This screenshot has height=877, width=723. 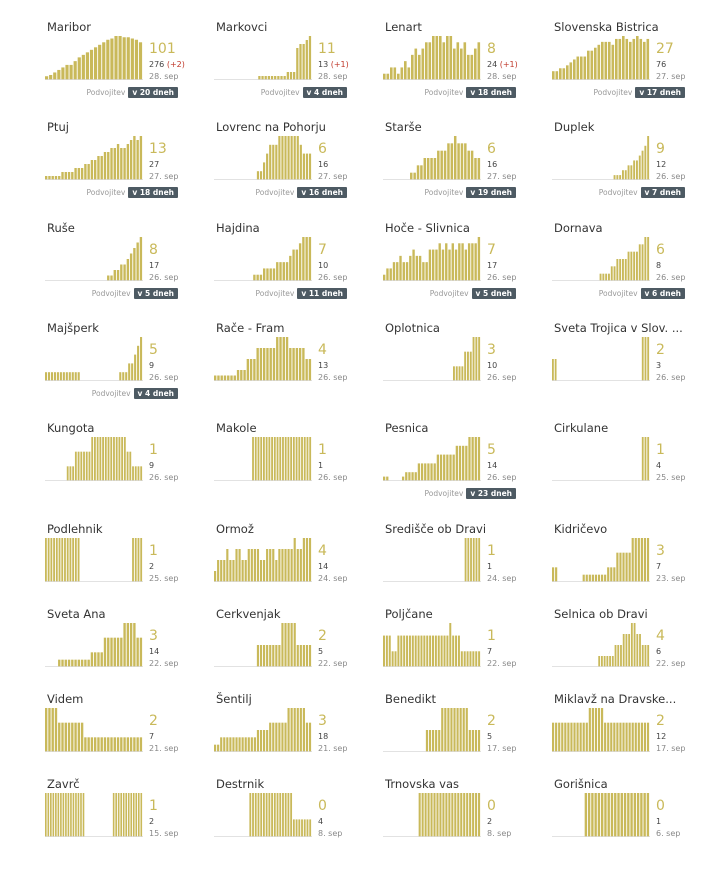 I want to click on doubling-badge: v 20 dneh, so click(x=153, y=92).